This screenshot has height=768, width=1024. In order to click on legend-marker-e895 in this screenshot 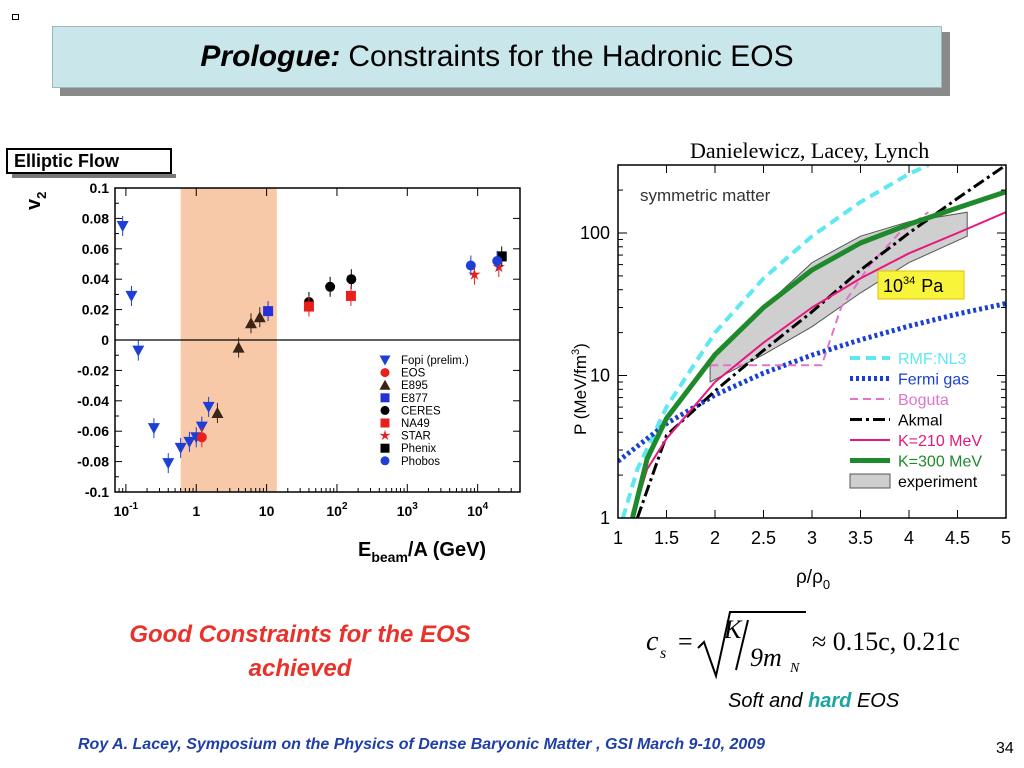, I will do `click(385, 384)`.